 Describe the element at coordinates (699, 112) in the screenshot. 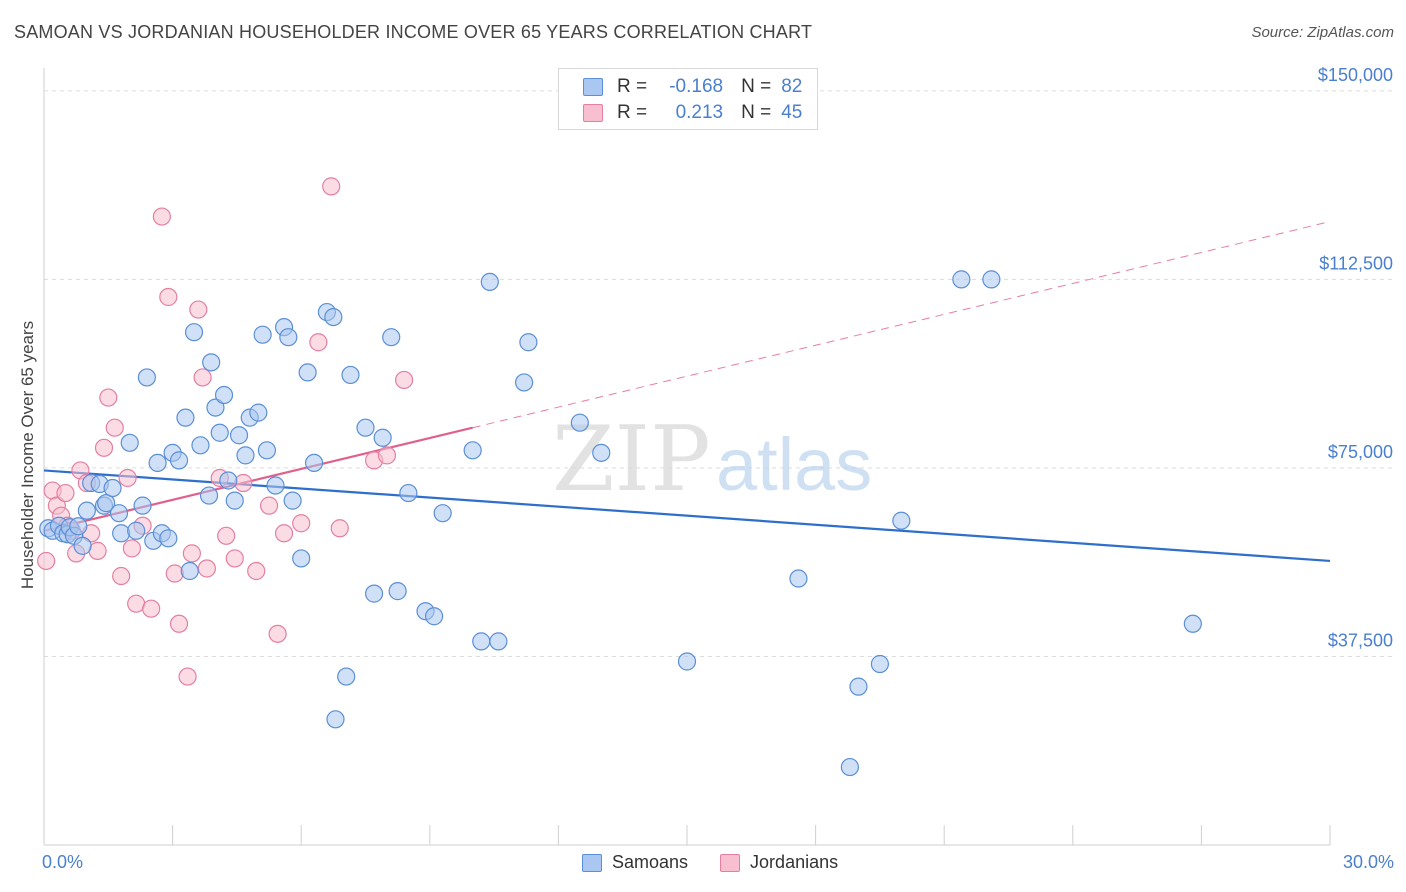

I see `jordanians-r-value: 0.213` at that location.